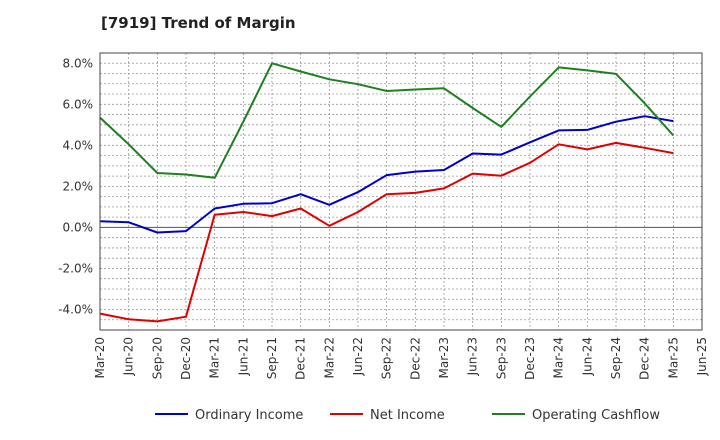 The width and height of the screenshot is (720, 440). I want to click on x-tick-label: Jun-24, so click(587, 356).